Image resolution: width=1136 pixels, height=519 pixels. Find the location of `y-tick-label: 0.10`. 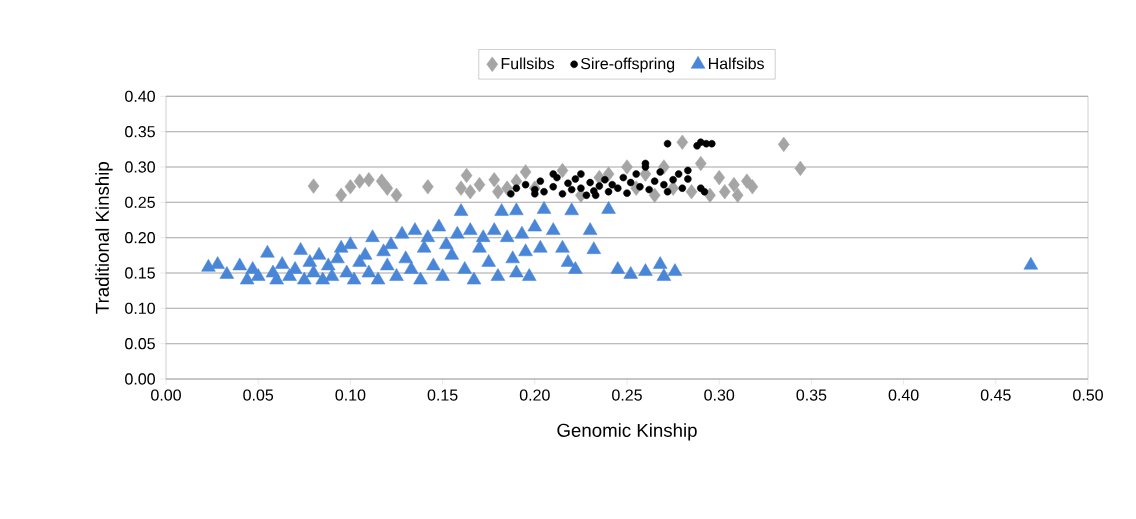

y-tick-label: 0.10 is located at coordinates (140, 308).